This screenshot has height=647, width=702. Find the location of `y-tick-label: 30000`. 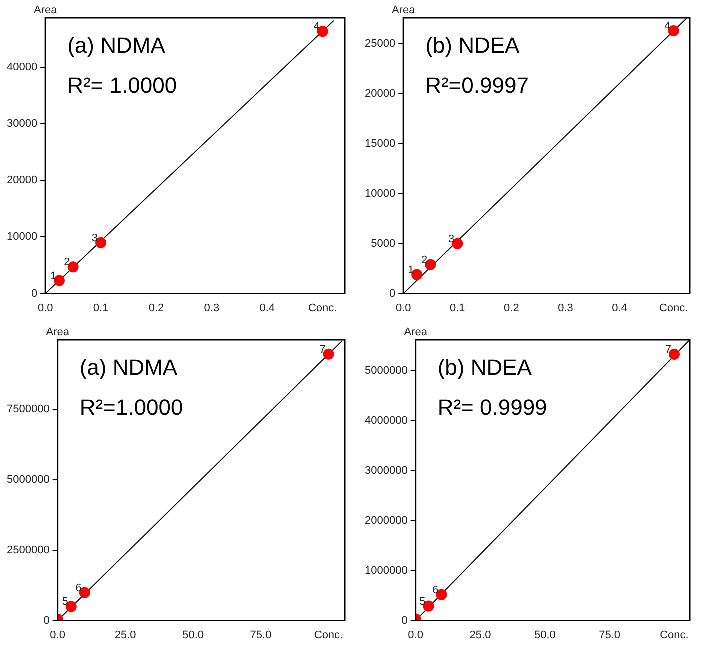

y-tick-label: 30000 is located at coordinates (22, 124).